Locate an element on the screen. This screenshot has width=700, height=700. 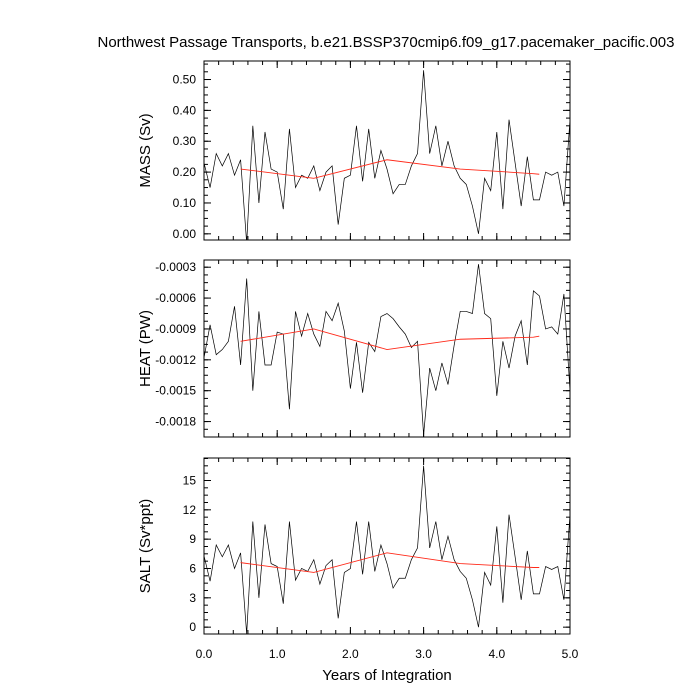
mass-ytick-label: 0.20 is located at coordinates (185, 172).